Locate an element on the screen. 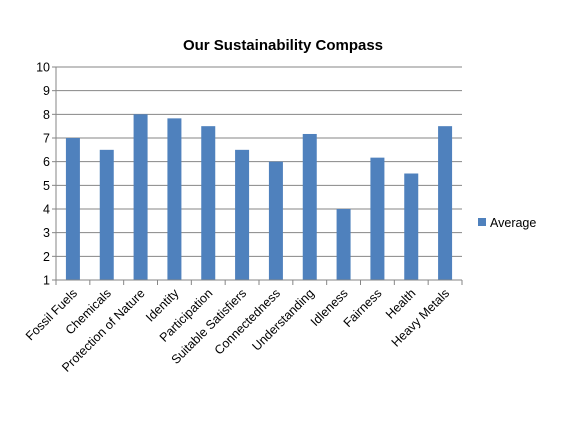  x-tick-label: Understanding is located at coordinates (282, 319).